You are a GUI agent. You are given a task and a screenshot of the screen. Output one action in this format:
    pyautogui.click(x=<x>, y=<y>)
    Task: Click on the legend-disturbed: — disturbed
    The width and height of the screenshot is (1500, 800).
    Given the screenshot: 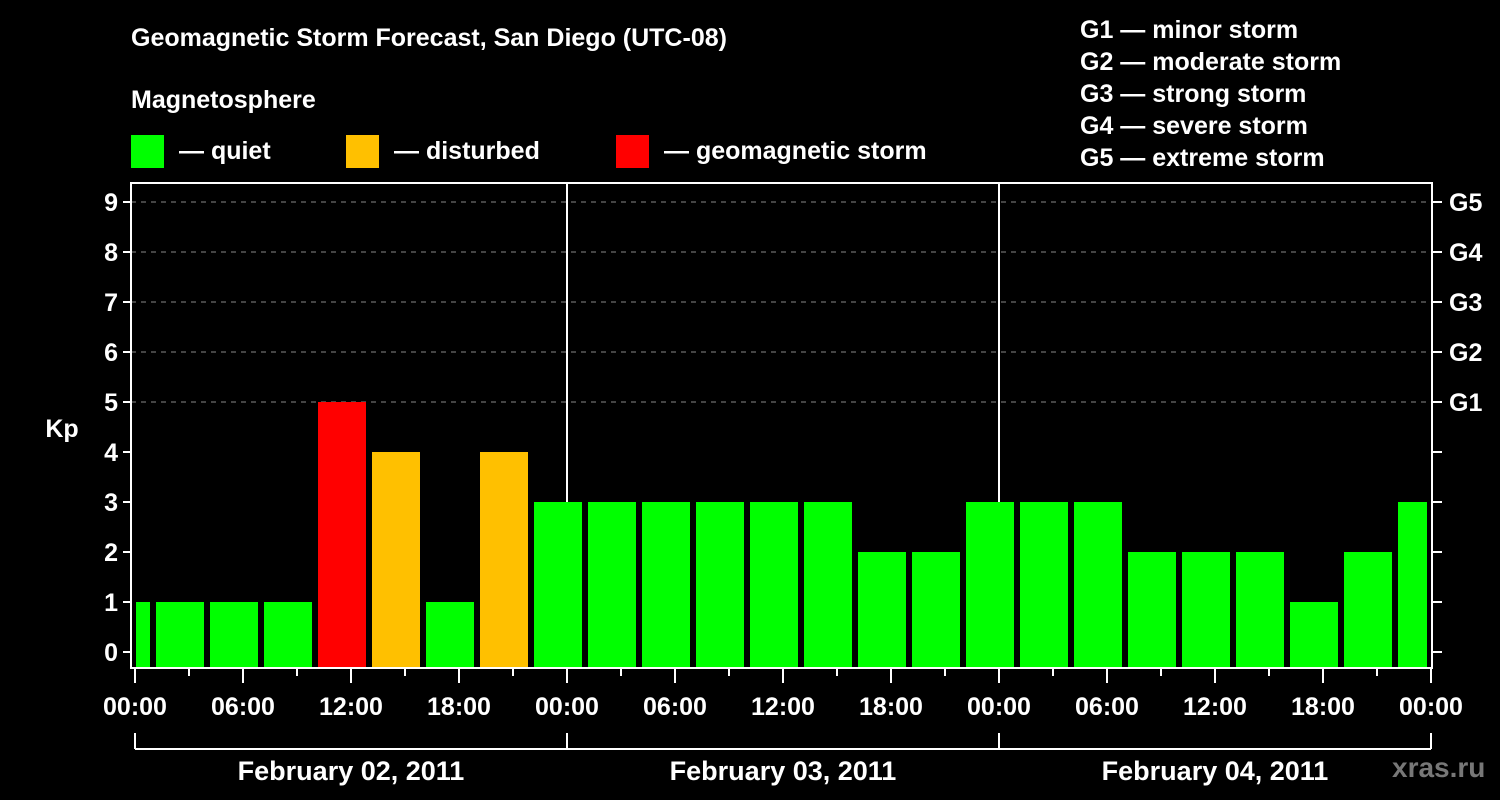 What is the action you would take?
    pyautogui.click(x=443, y=151)
    